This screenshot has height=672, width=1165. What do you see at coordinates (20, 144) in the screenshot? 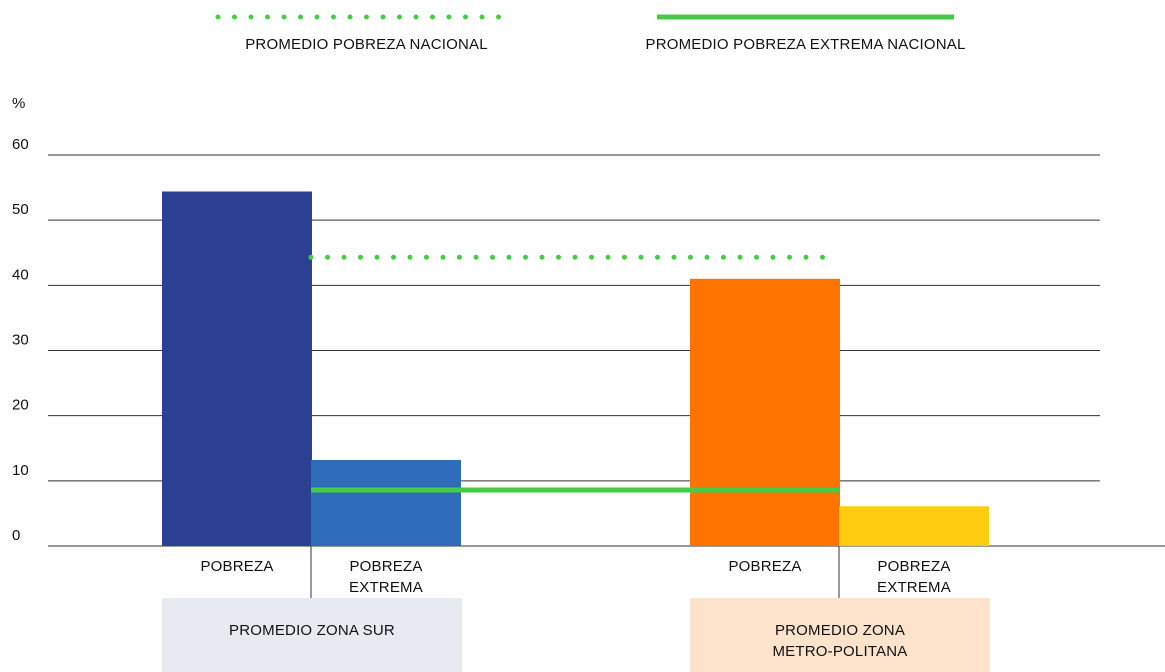
I see `y-tick-label: 60` at bounding box center [20, 144].